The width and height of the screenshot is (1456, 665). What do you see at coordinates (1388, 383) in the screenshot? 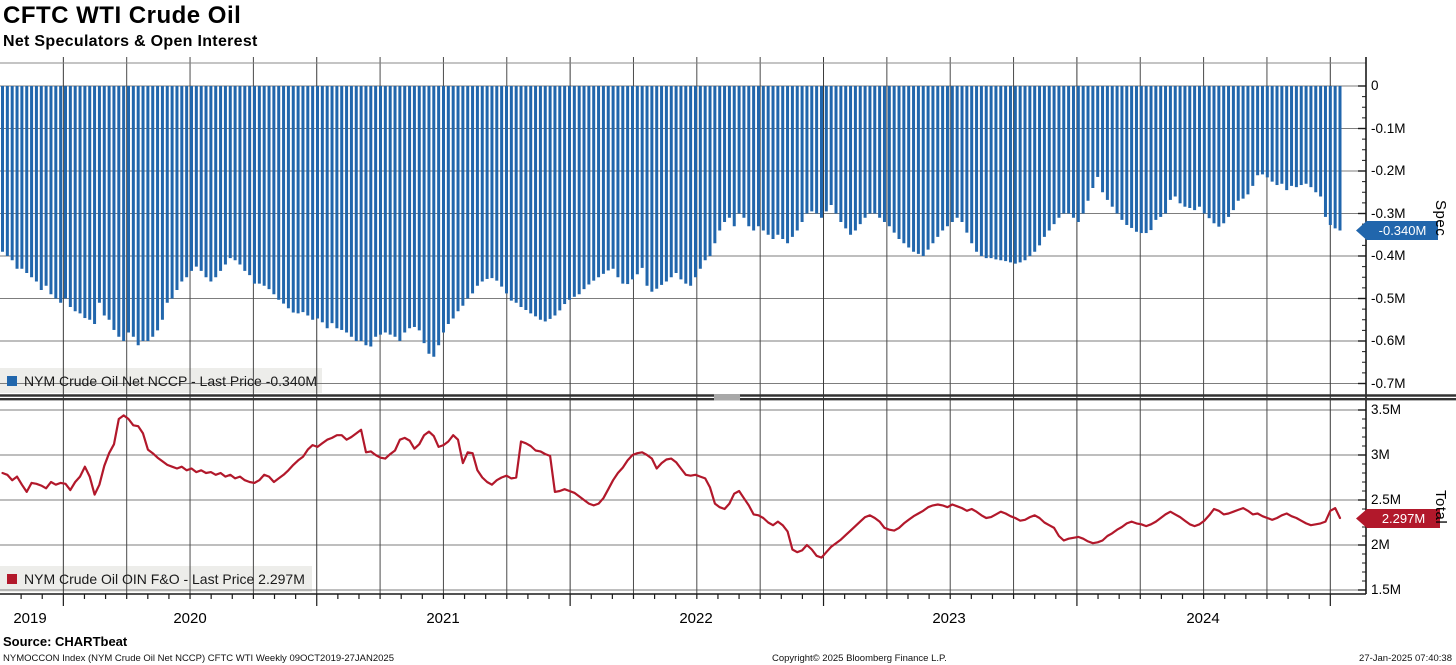
I see `y-tick-label: -0.7M` at bounding box center [1388, 383].